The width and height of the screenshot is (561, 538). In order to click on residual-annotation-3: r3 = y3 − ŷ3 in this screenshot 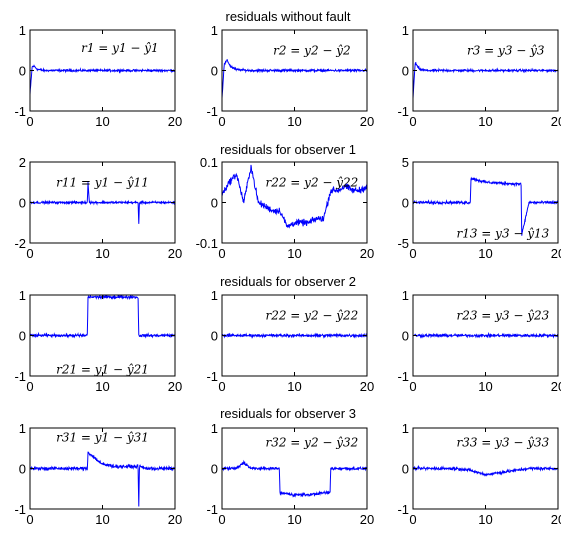, I will do `click(506, 50)`.